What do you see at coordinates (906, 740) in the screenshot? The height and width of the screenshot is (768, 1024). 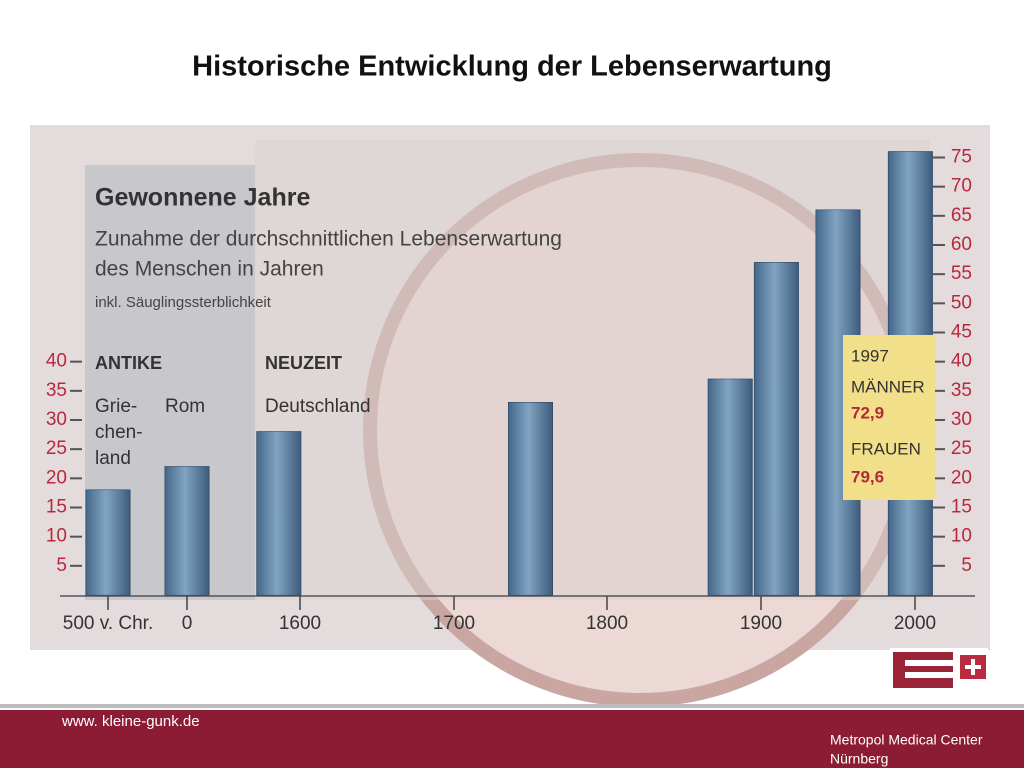 I see `footer-org: Metropol Medical Center` at bounding box center [906, 740].